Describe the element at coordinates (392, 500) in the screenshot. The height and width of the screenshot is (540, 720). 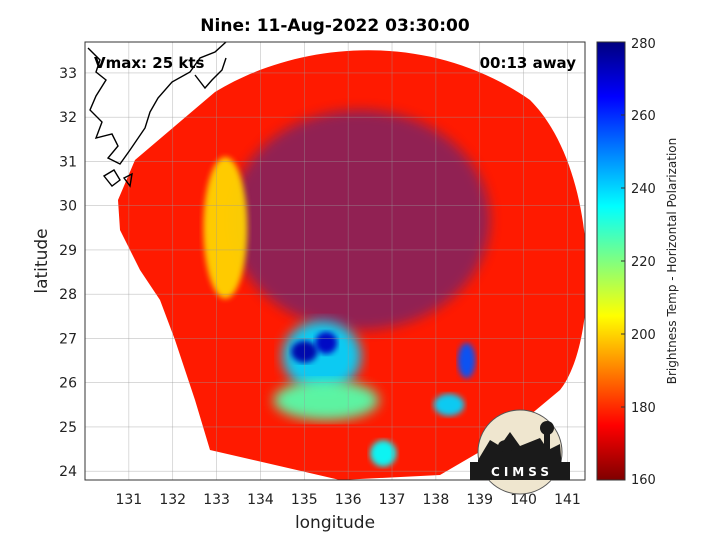
I see `x-tick-label: 137` at that location.